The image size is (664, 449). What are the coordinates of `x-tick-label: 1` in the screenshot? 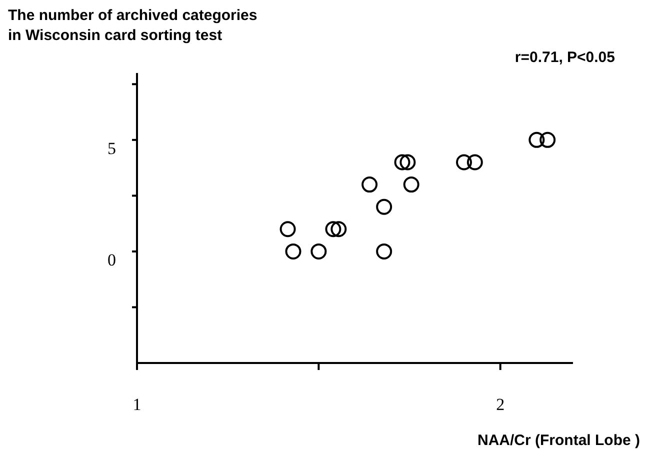 It's located at (137, 404).